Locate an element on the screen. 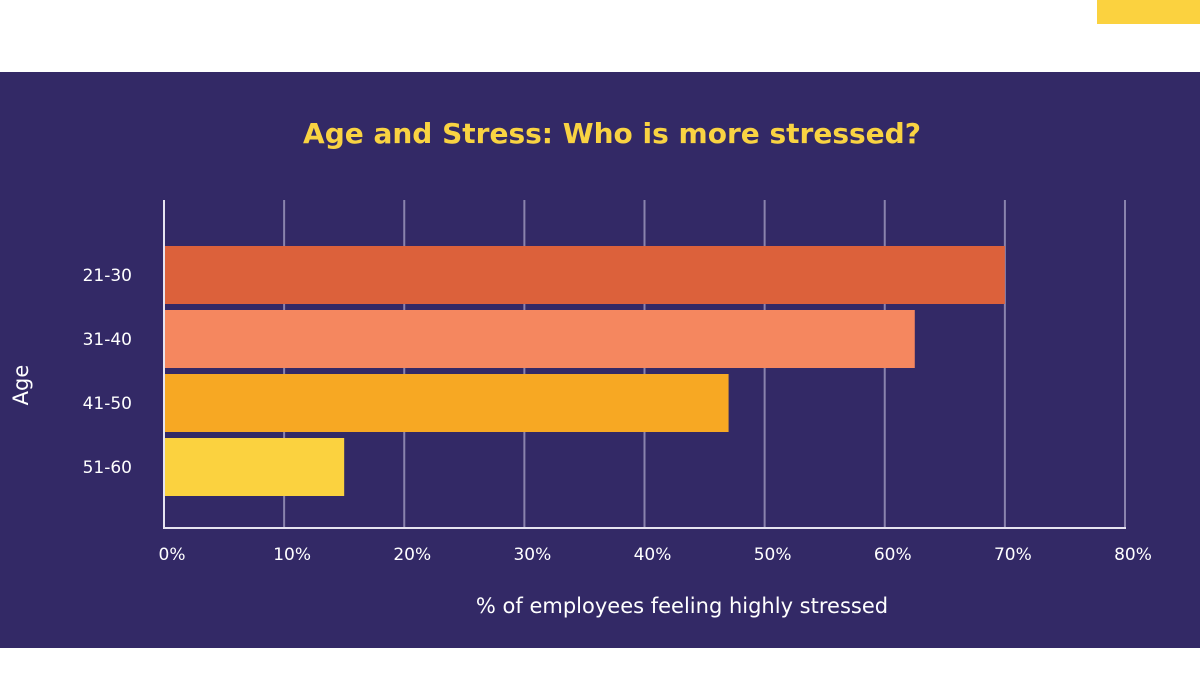 Image resolution: width=1200 pixels, height=675 pixels. y-tick-label: 31-40 is located at coordinates (107, 340).